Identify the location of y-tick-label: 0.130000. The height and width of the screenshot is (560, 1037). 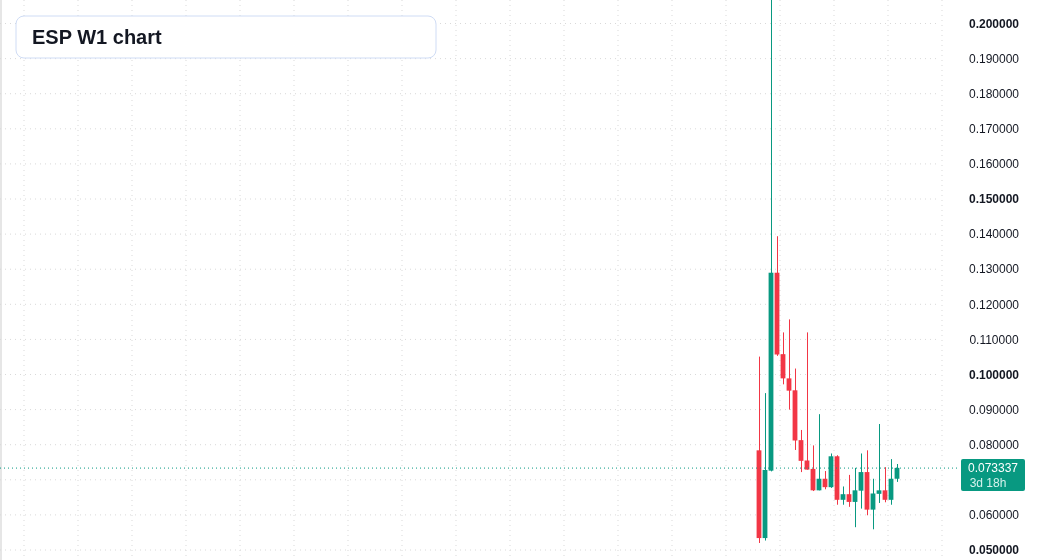
(994, 269).